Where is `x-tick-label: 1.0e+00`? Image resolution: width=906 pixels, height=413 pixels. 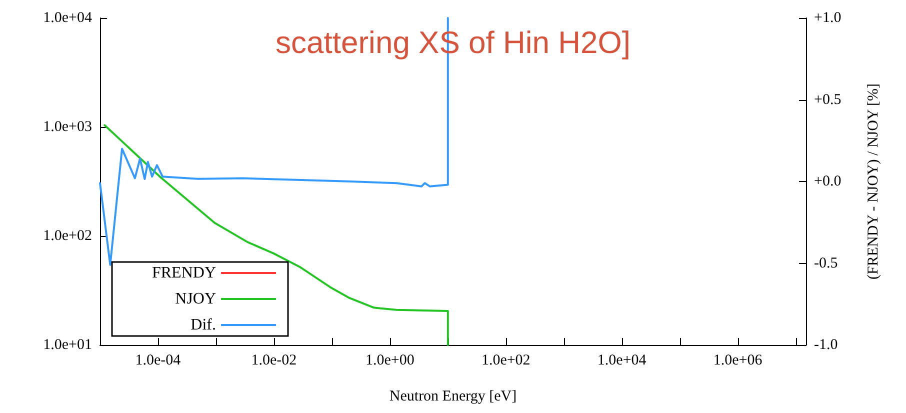 x-tick-label: 1.0e+00 is located at coordinates (389, 360).